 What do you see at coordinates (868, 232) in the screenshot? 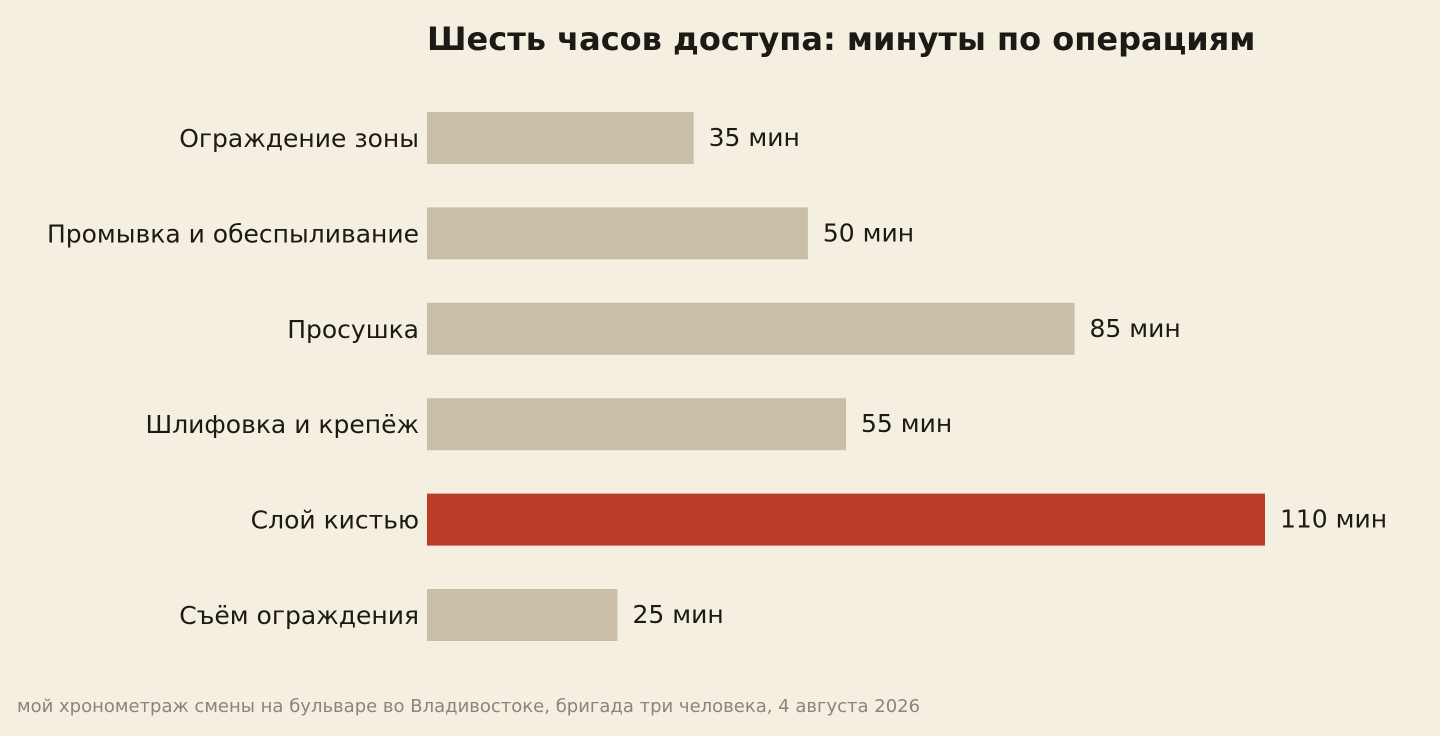
I see `value-label: 50 мин` at bounding box center [868, 232].